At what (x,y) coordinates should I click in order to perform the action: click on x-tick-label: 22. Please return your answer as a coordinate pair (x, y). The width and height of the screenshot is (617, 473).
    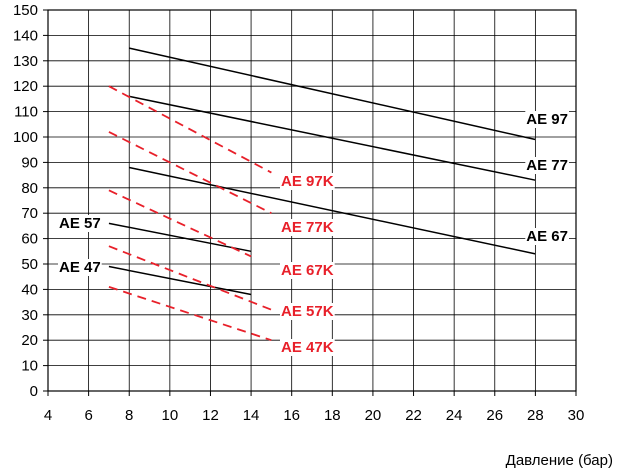
    Looking at the image, I should click on (413, 415).